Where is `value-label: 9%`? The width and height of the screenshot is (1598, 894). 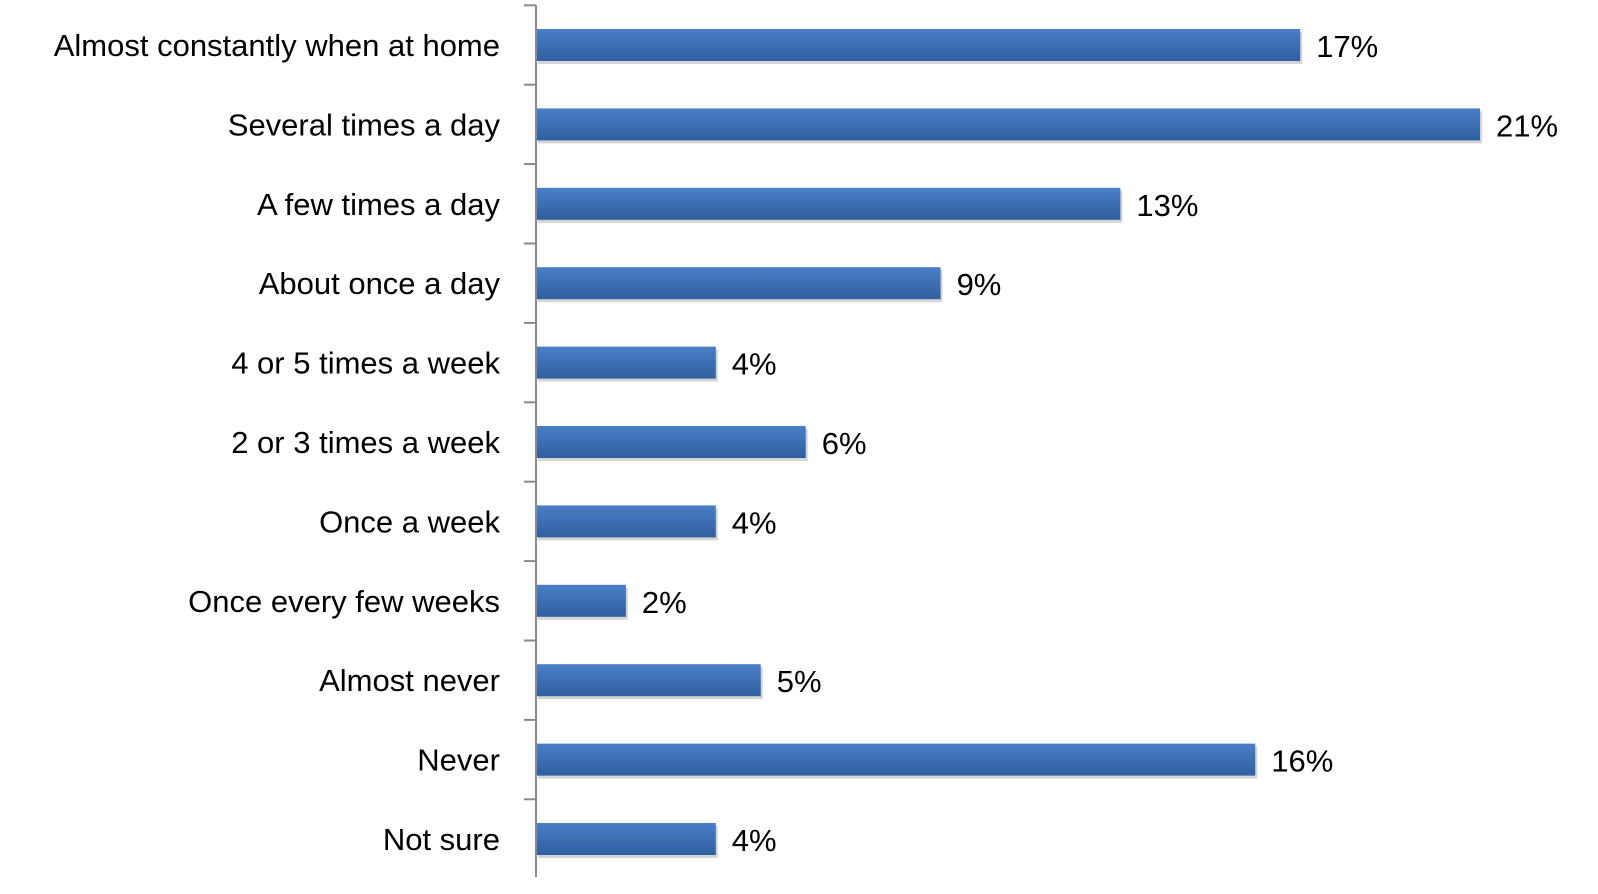
value-label: 9% is located at coordinates (979, 284).